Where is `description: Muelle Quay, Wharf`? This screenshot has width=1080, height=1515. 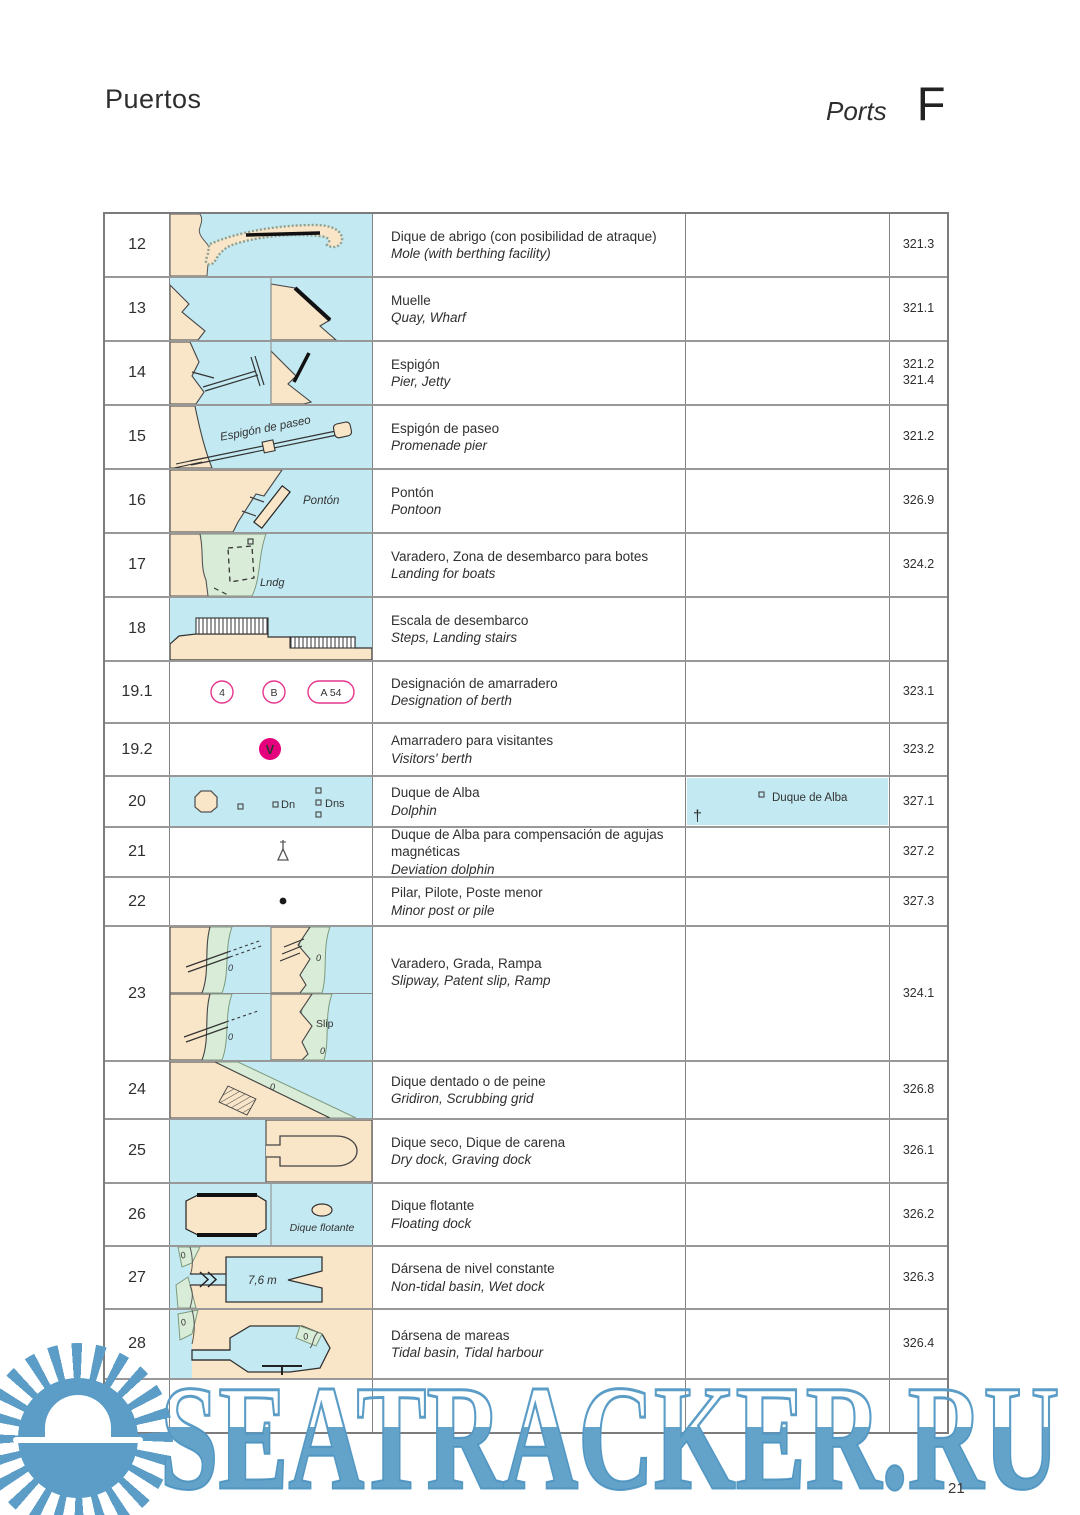 description: Muelle Quay, Wharf is located at coordinates (529, 309).